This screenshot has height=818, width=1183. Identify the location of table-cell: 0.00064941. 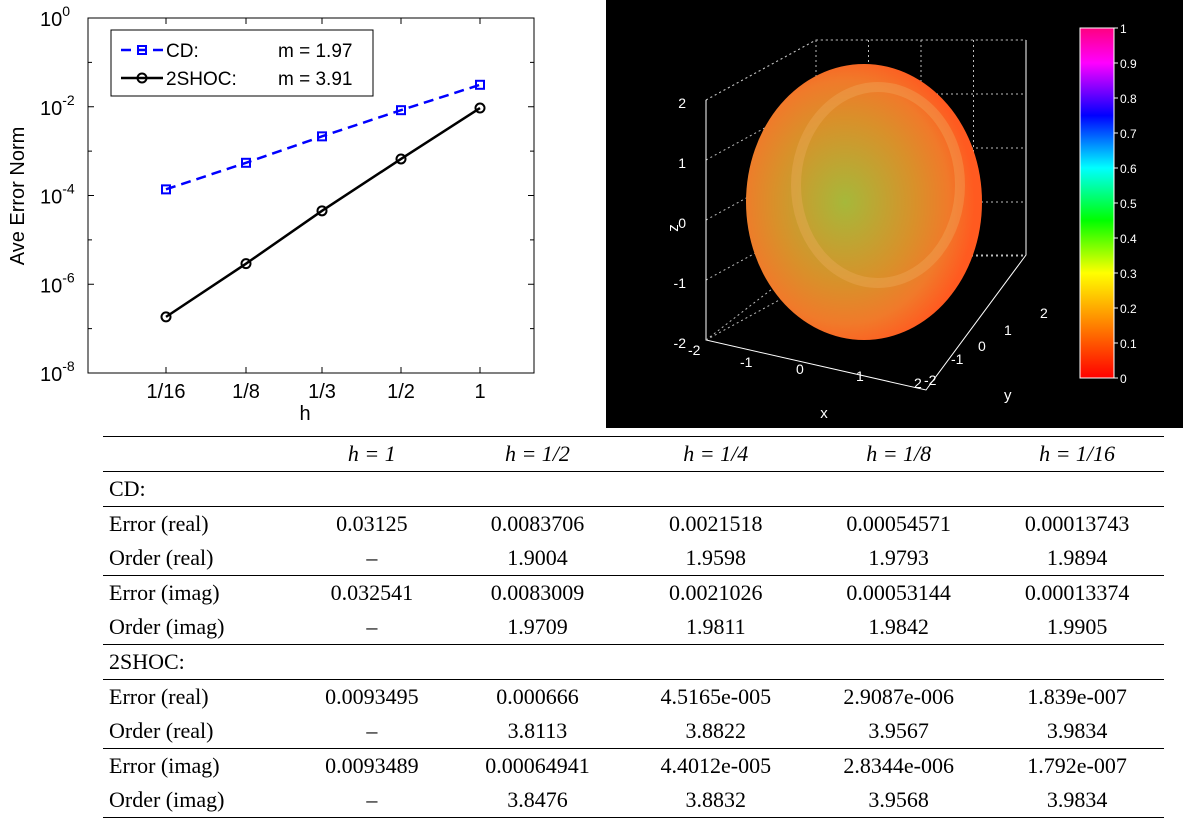
(537, 765).